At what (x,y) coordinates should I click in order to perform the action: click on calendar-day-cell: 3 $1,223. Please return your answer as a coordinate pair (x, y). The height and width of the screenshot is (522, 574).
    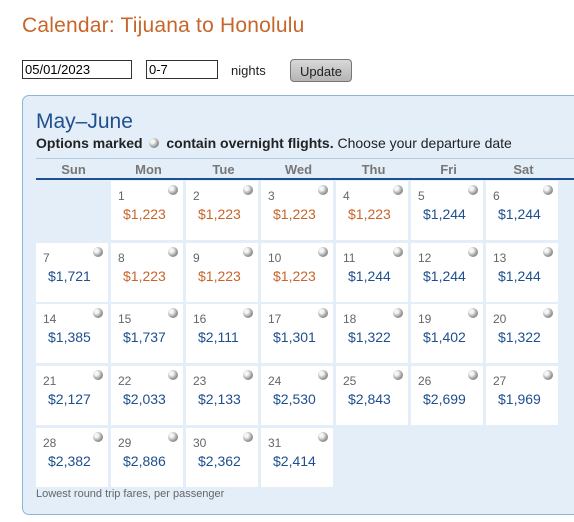
    Looking at the image, I should click on (297, 210).